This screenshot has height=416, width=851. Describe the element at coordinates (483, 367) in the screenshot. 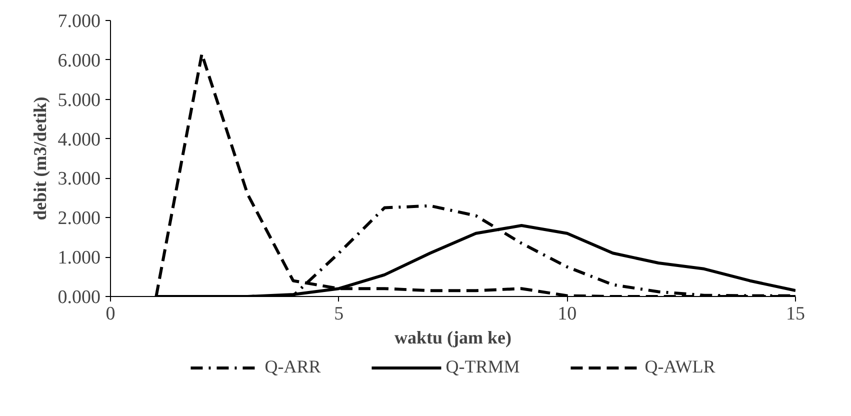

I see `legend-label: Q-TRMM` at that location.